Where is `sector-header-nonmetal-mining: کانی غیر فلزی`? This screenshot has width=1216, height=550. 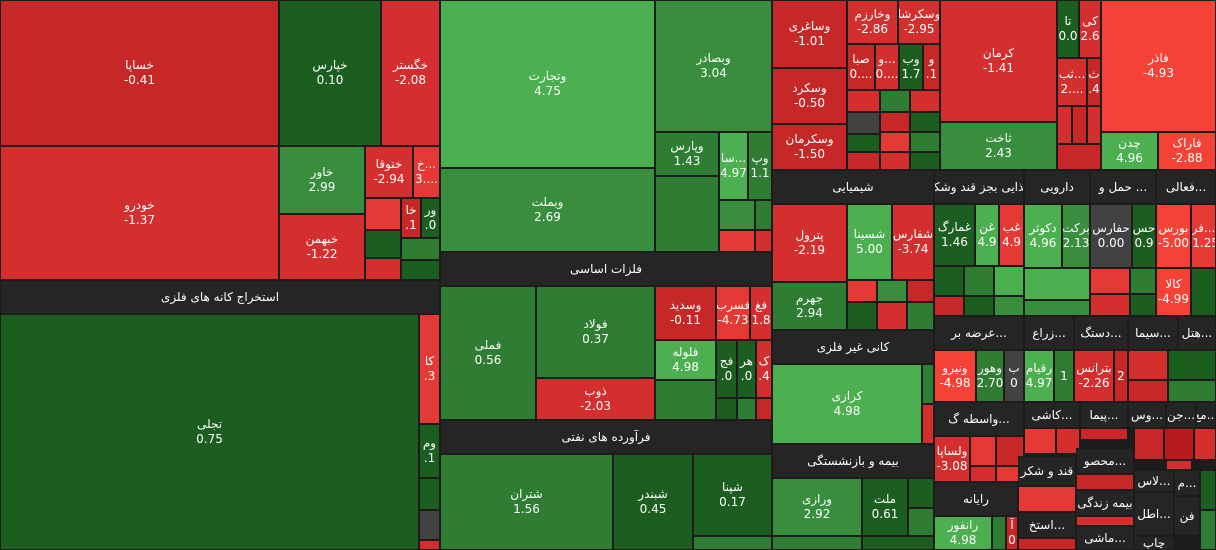
sector-header-nonmetal-mining: کانی غیر فلزی is located at coordinates (853, 347).